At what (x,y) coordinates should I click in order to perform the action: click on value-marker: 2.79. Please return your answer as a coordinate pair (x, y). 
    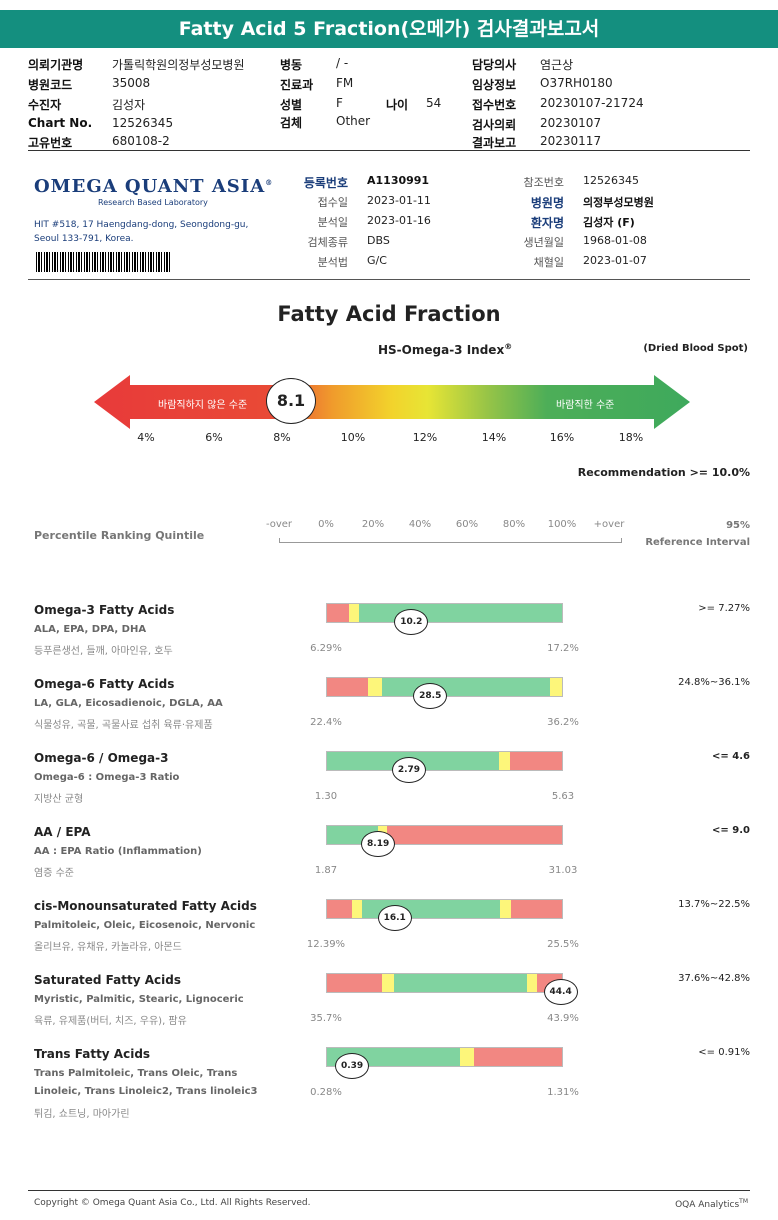
    Looking at the image, I should click on (408, 770).